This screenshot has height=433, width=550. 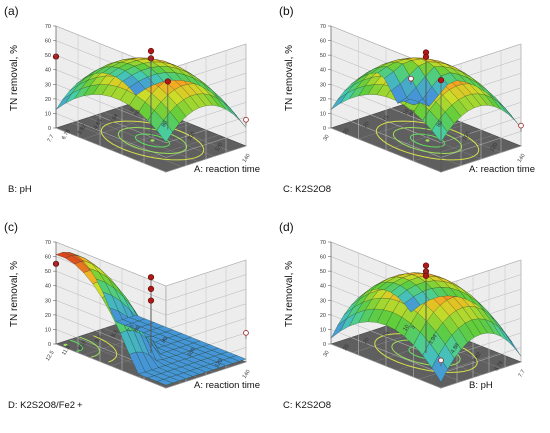 I want to click on floor-contours, so click(x=152, y=140).